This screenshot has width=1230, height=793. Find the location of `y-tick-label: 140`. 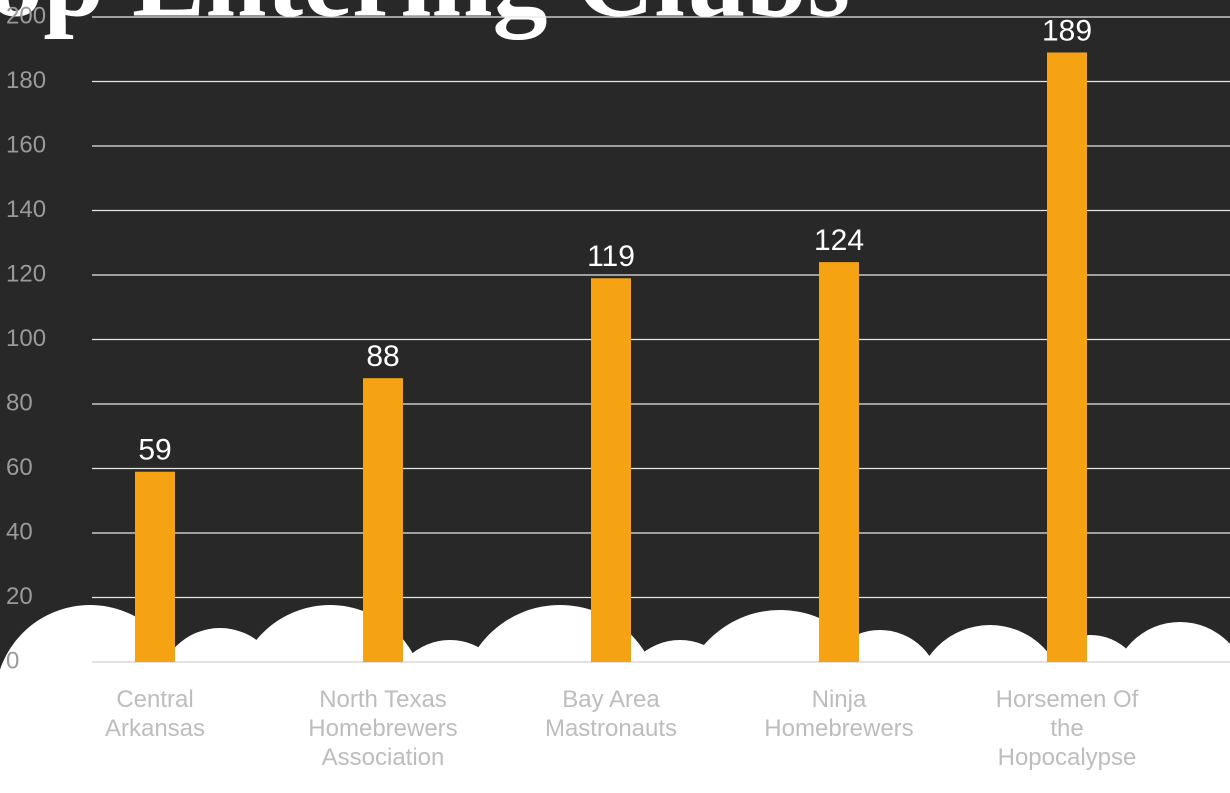

y-tick-label: 140 is located at coordinates (26, 209).